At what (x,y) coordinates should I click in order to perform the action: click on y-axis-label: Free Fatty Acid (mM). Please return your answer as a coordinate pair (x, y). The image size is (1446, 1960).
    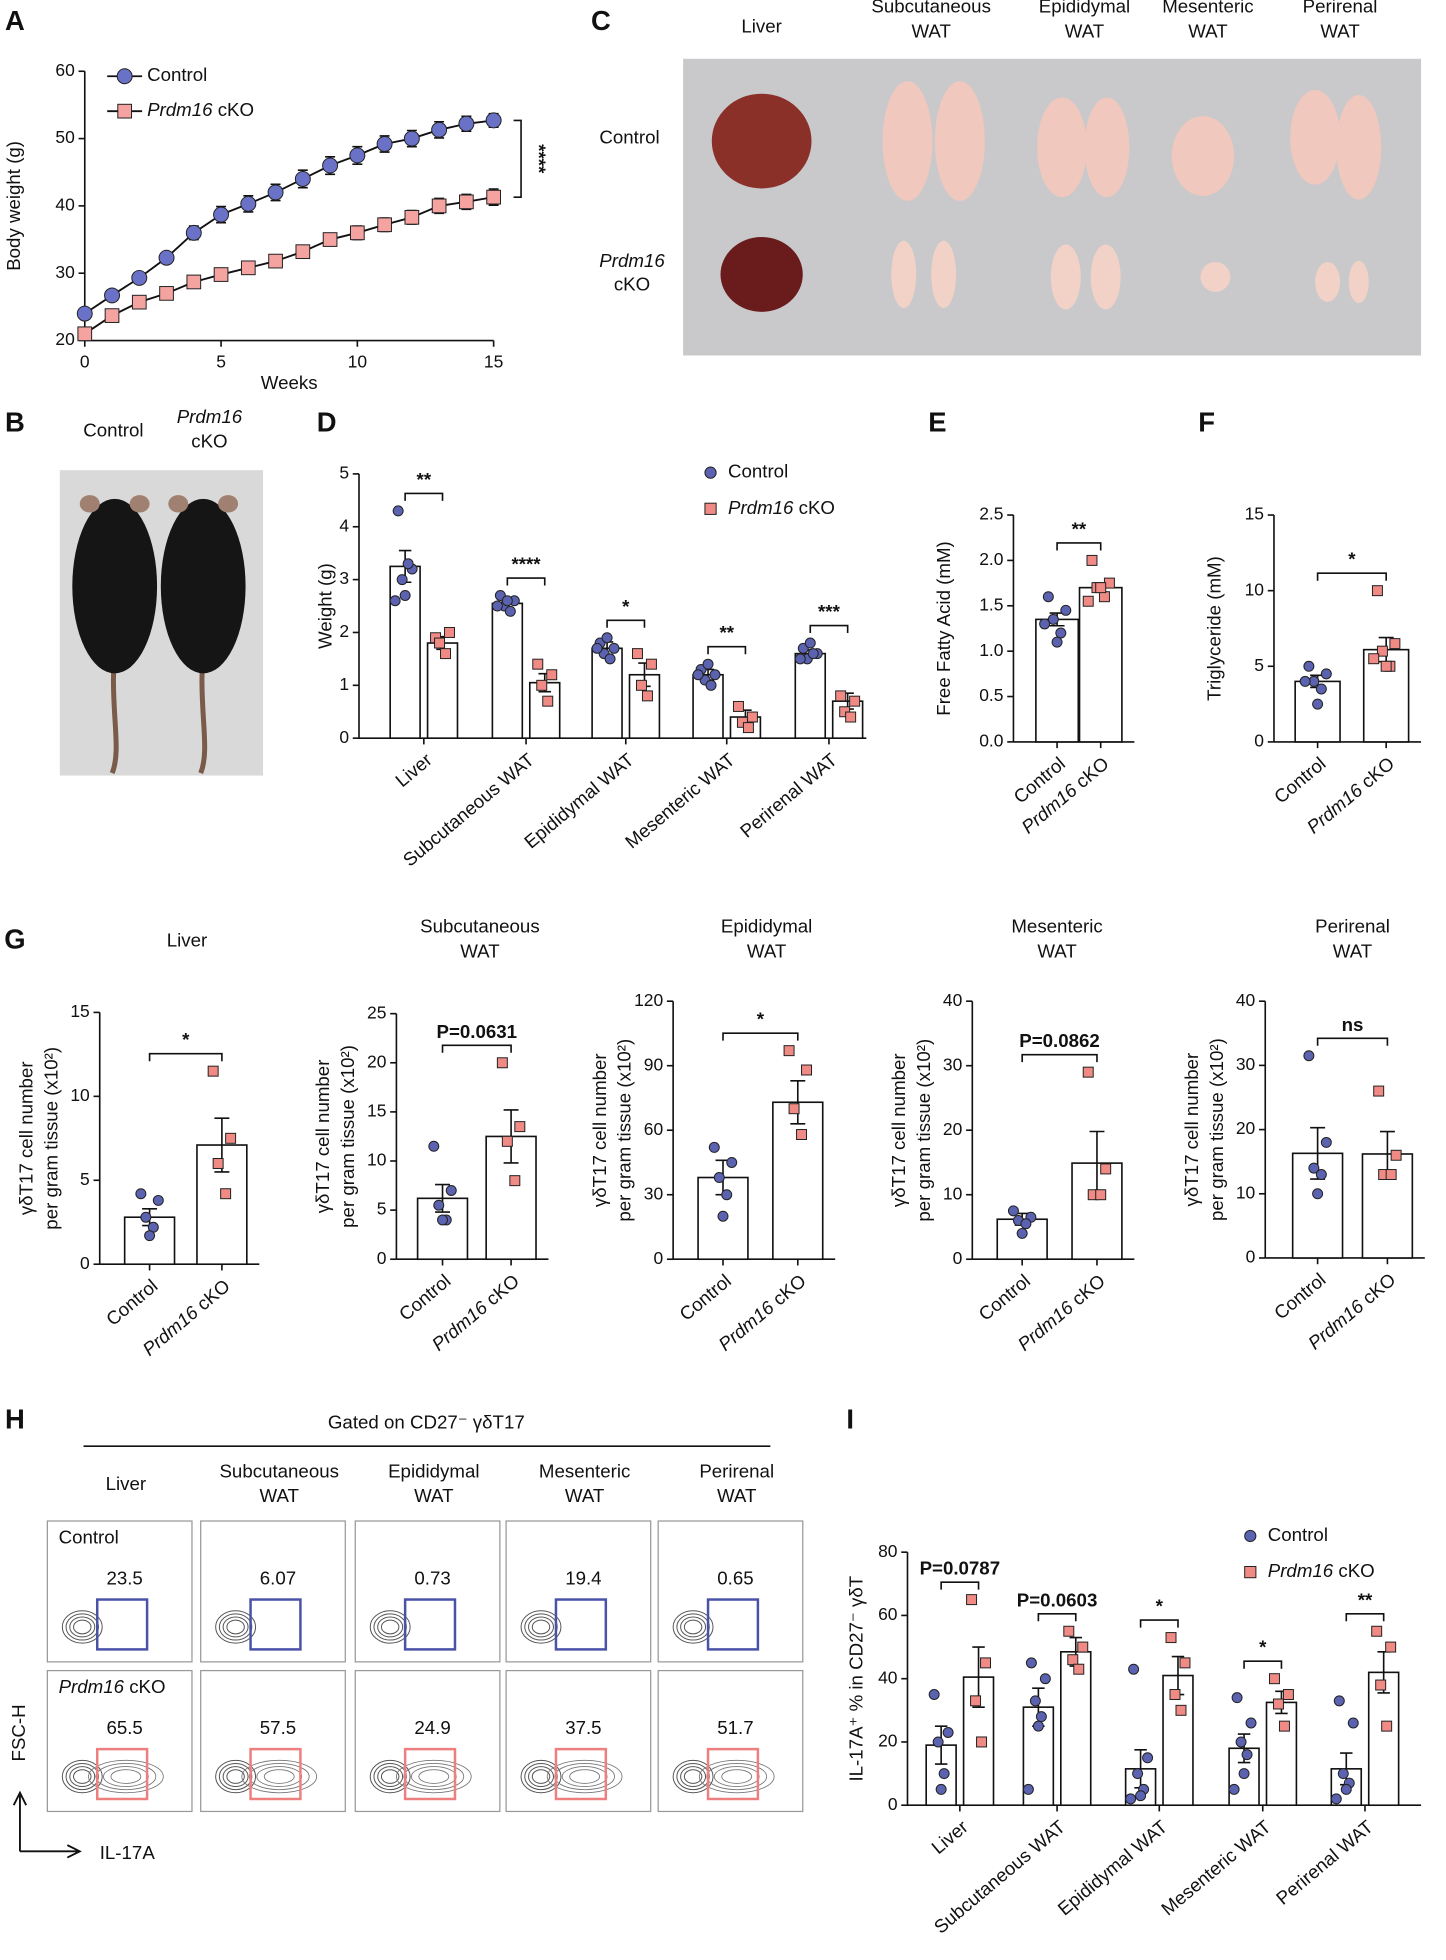
    Looking at the image, I should click on (943, 628).